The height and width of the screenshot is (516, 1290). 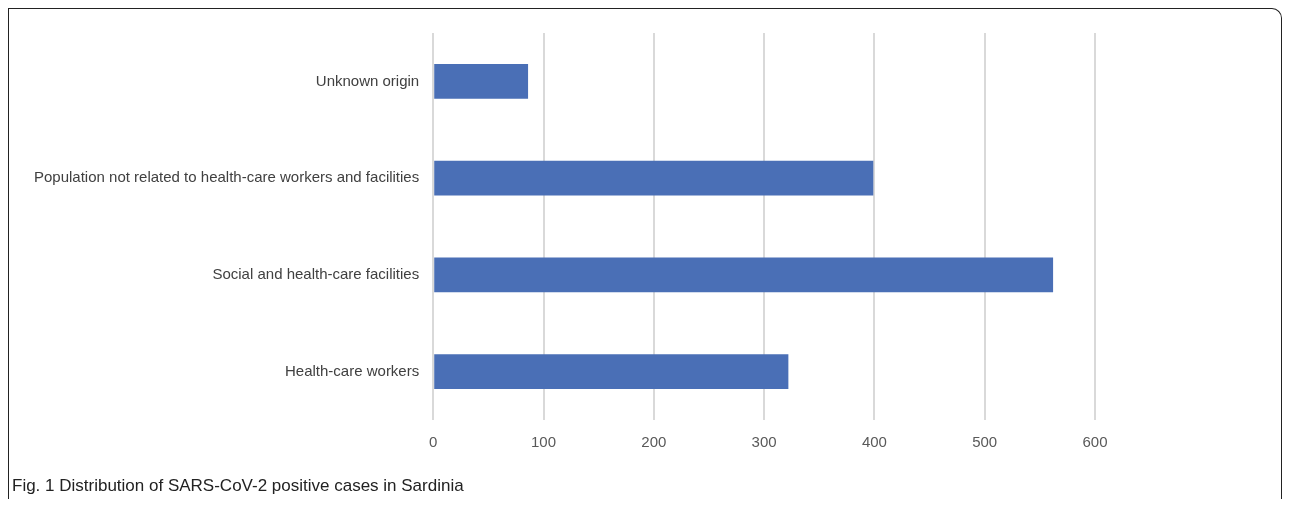 I want to click on x-tick-label: 300, so click(x=764, y=442).